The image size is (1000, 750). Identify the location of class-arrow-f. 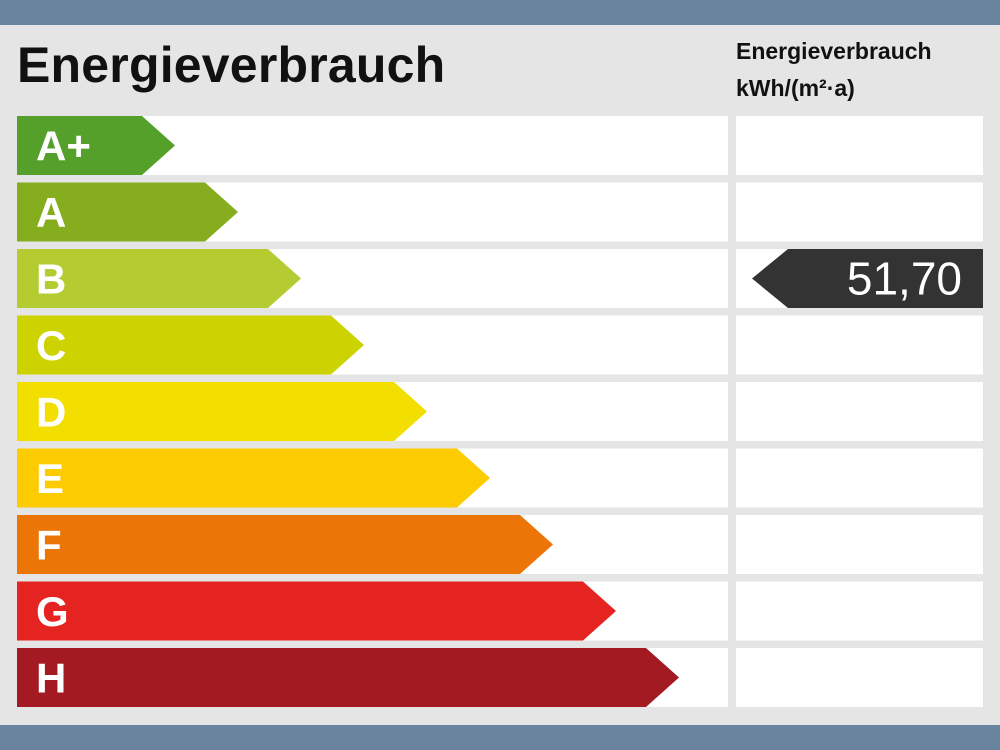
(285, 544).